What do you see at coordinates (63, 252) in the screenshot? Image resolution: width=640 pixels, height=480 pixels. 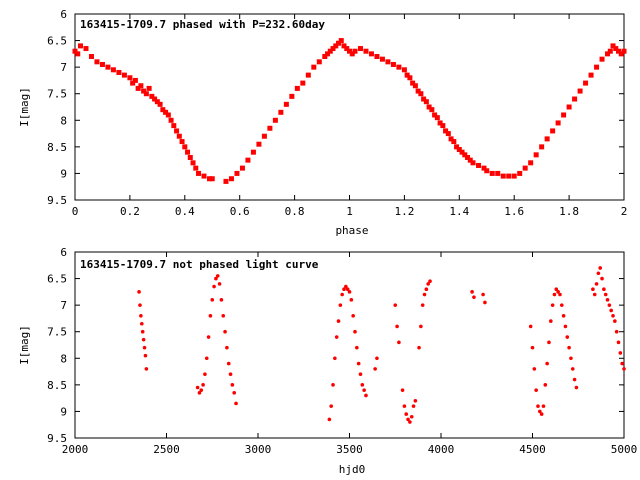 I see `y-tick-label: 6` at bounding box center [63, 252].